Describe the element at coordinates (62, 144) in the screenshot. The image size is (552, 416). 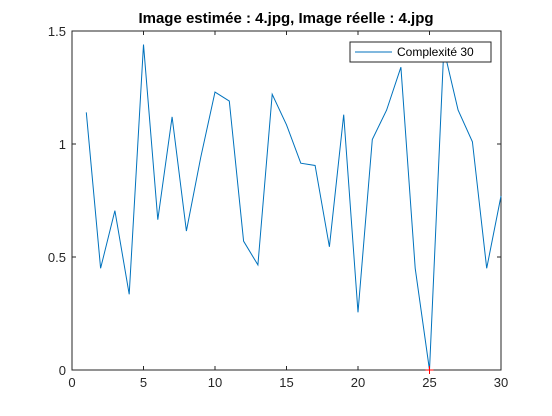
I see `y-tick-label: 1` at that location.